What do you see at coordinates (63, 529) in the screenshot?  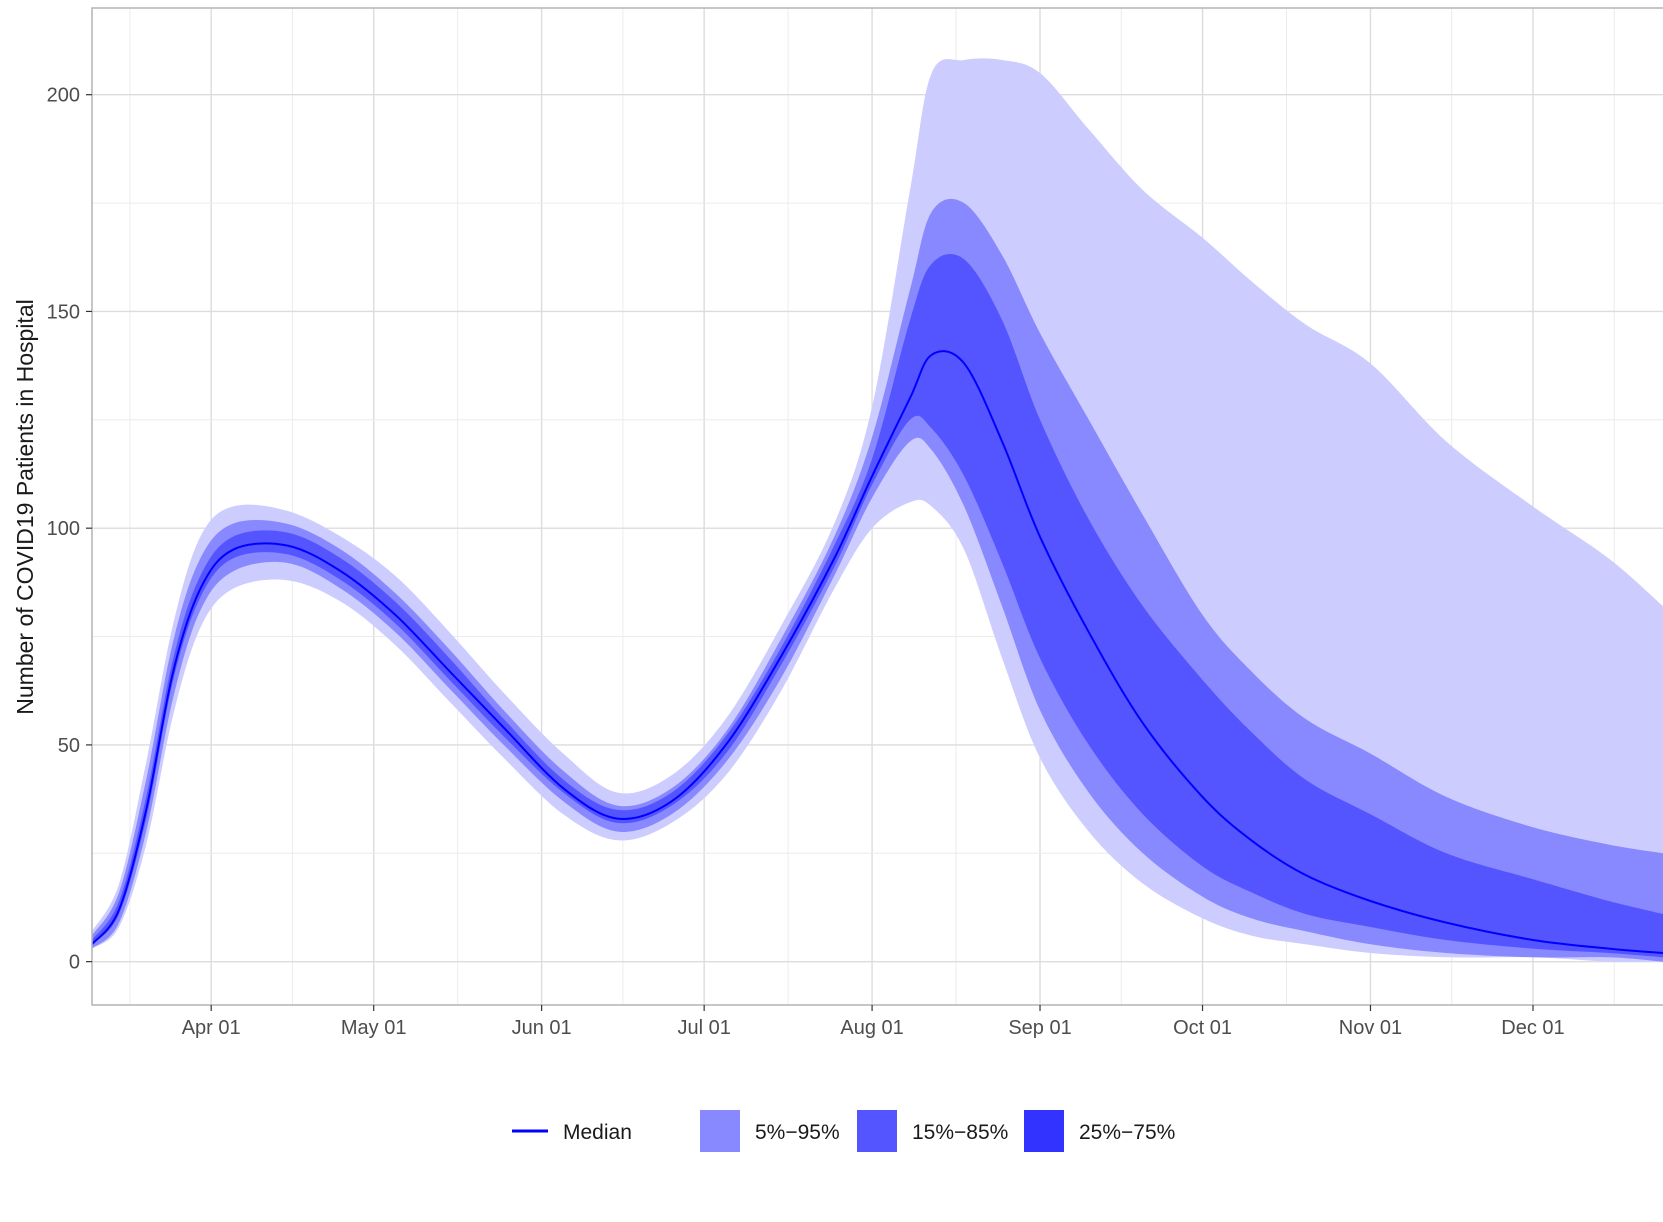 I see `y-tick-label: 100` at bounding box center [63, 529].